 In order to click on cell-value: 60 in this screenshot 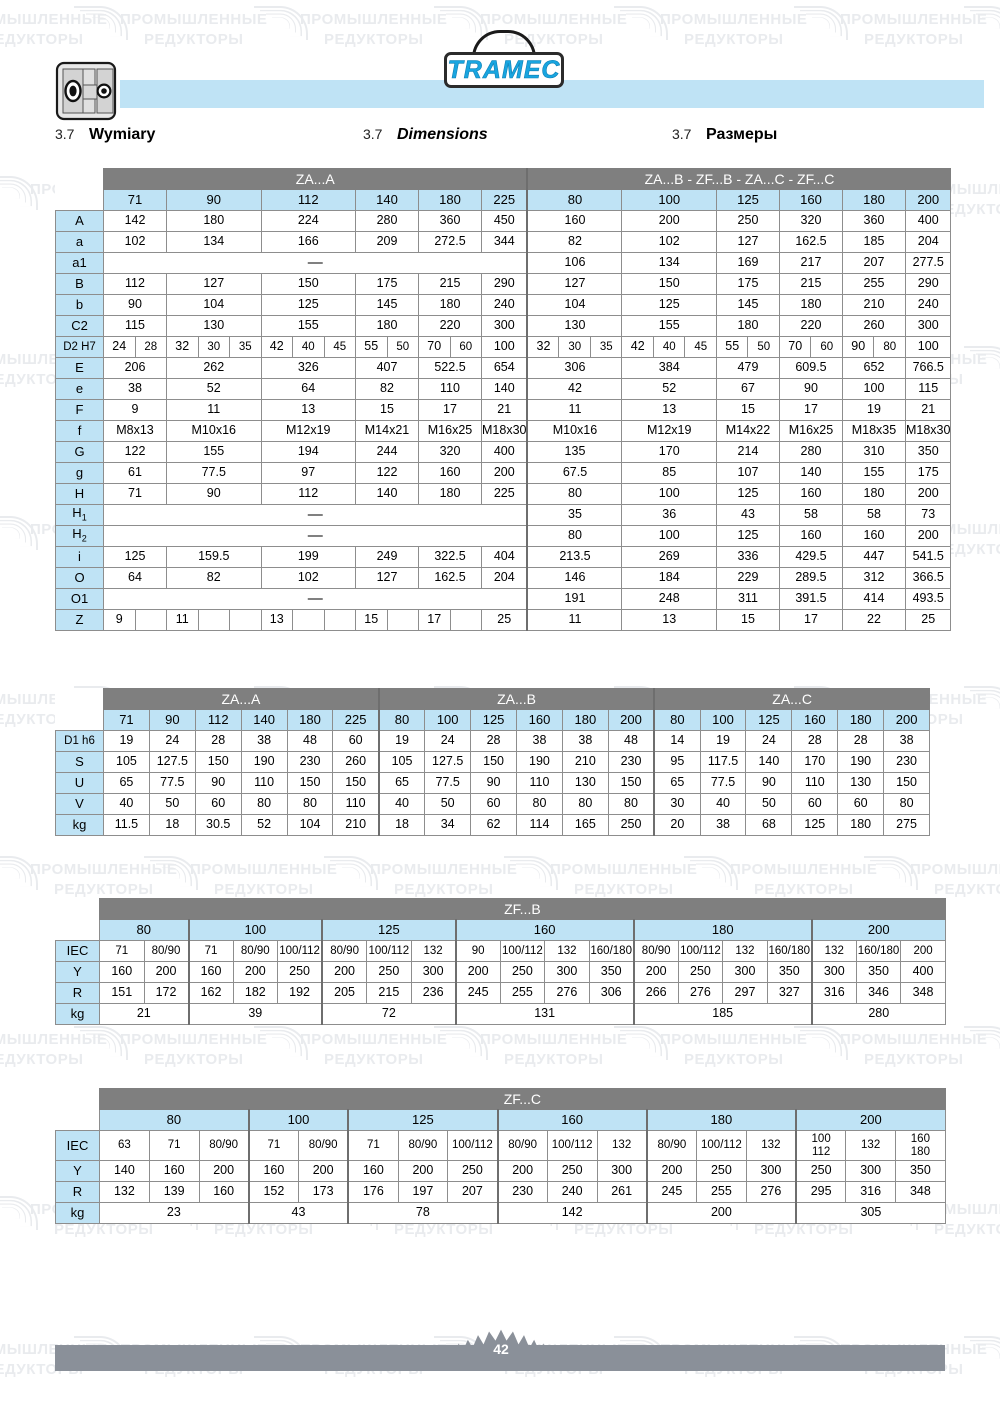, I will do `click(494, 804)`.